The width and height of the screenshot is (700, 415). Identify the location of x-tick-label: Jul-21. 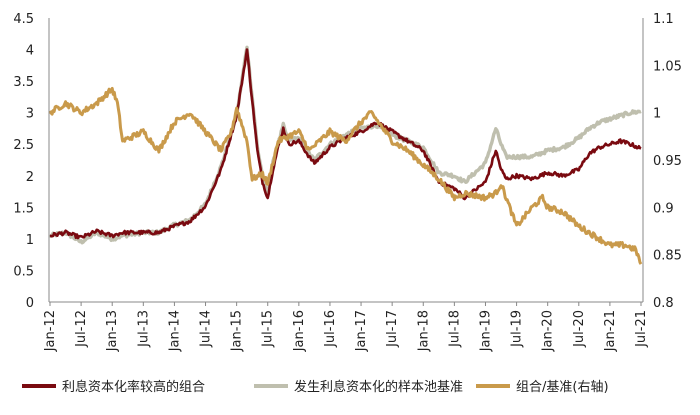
(641, 329).